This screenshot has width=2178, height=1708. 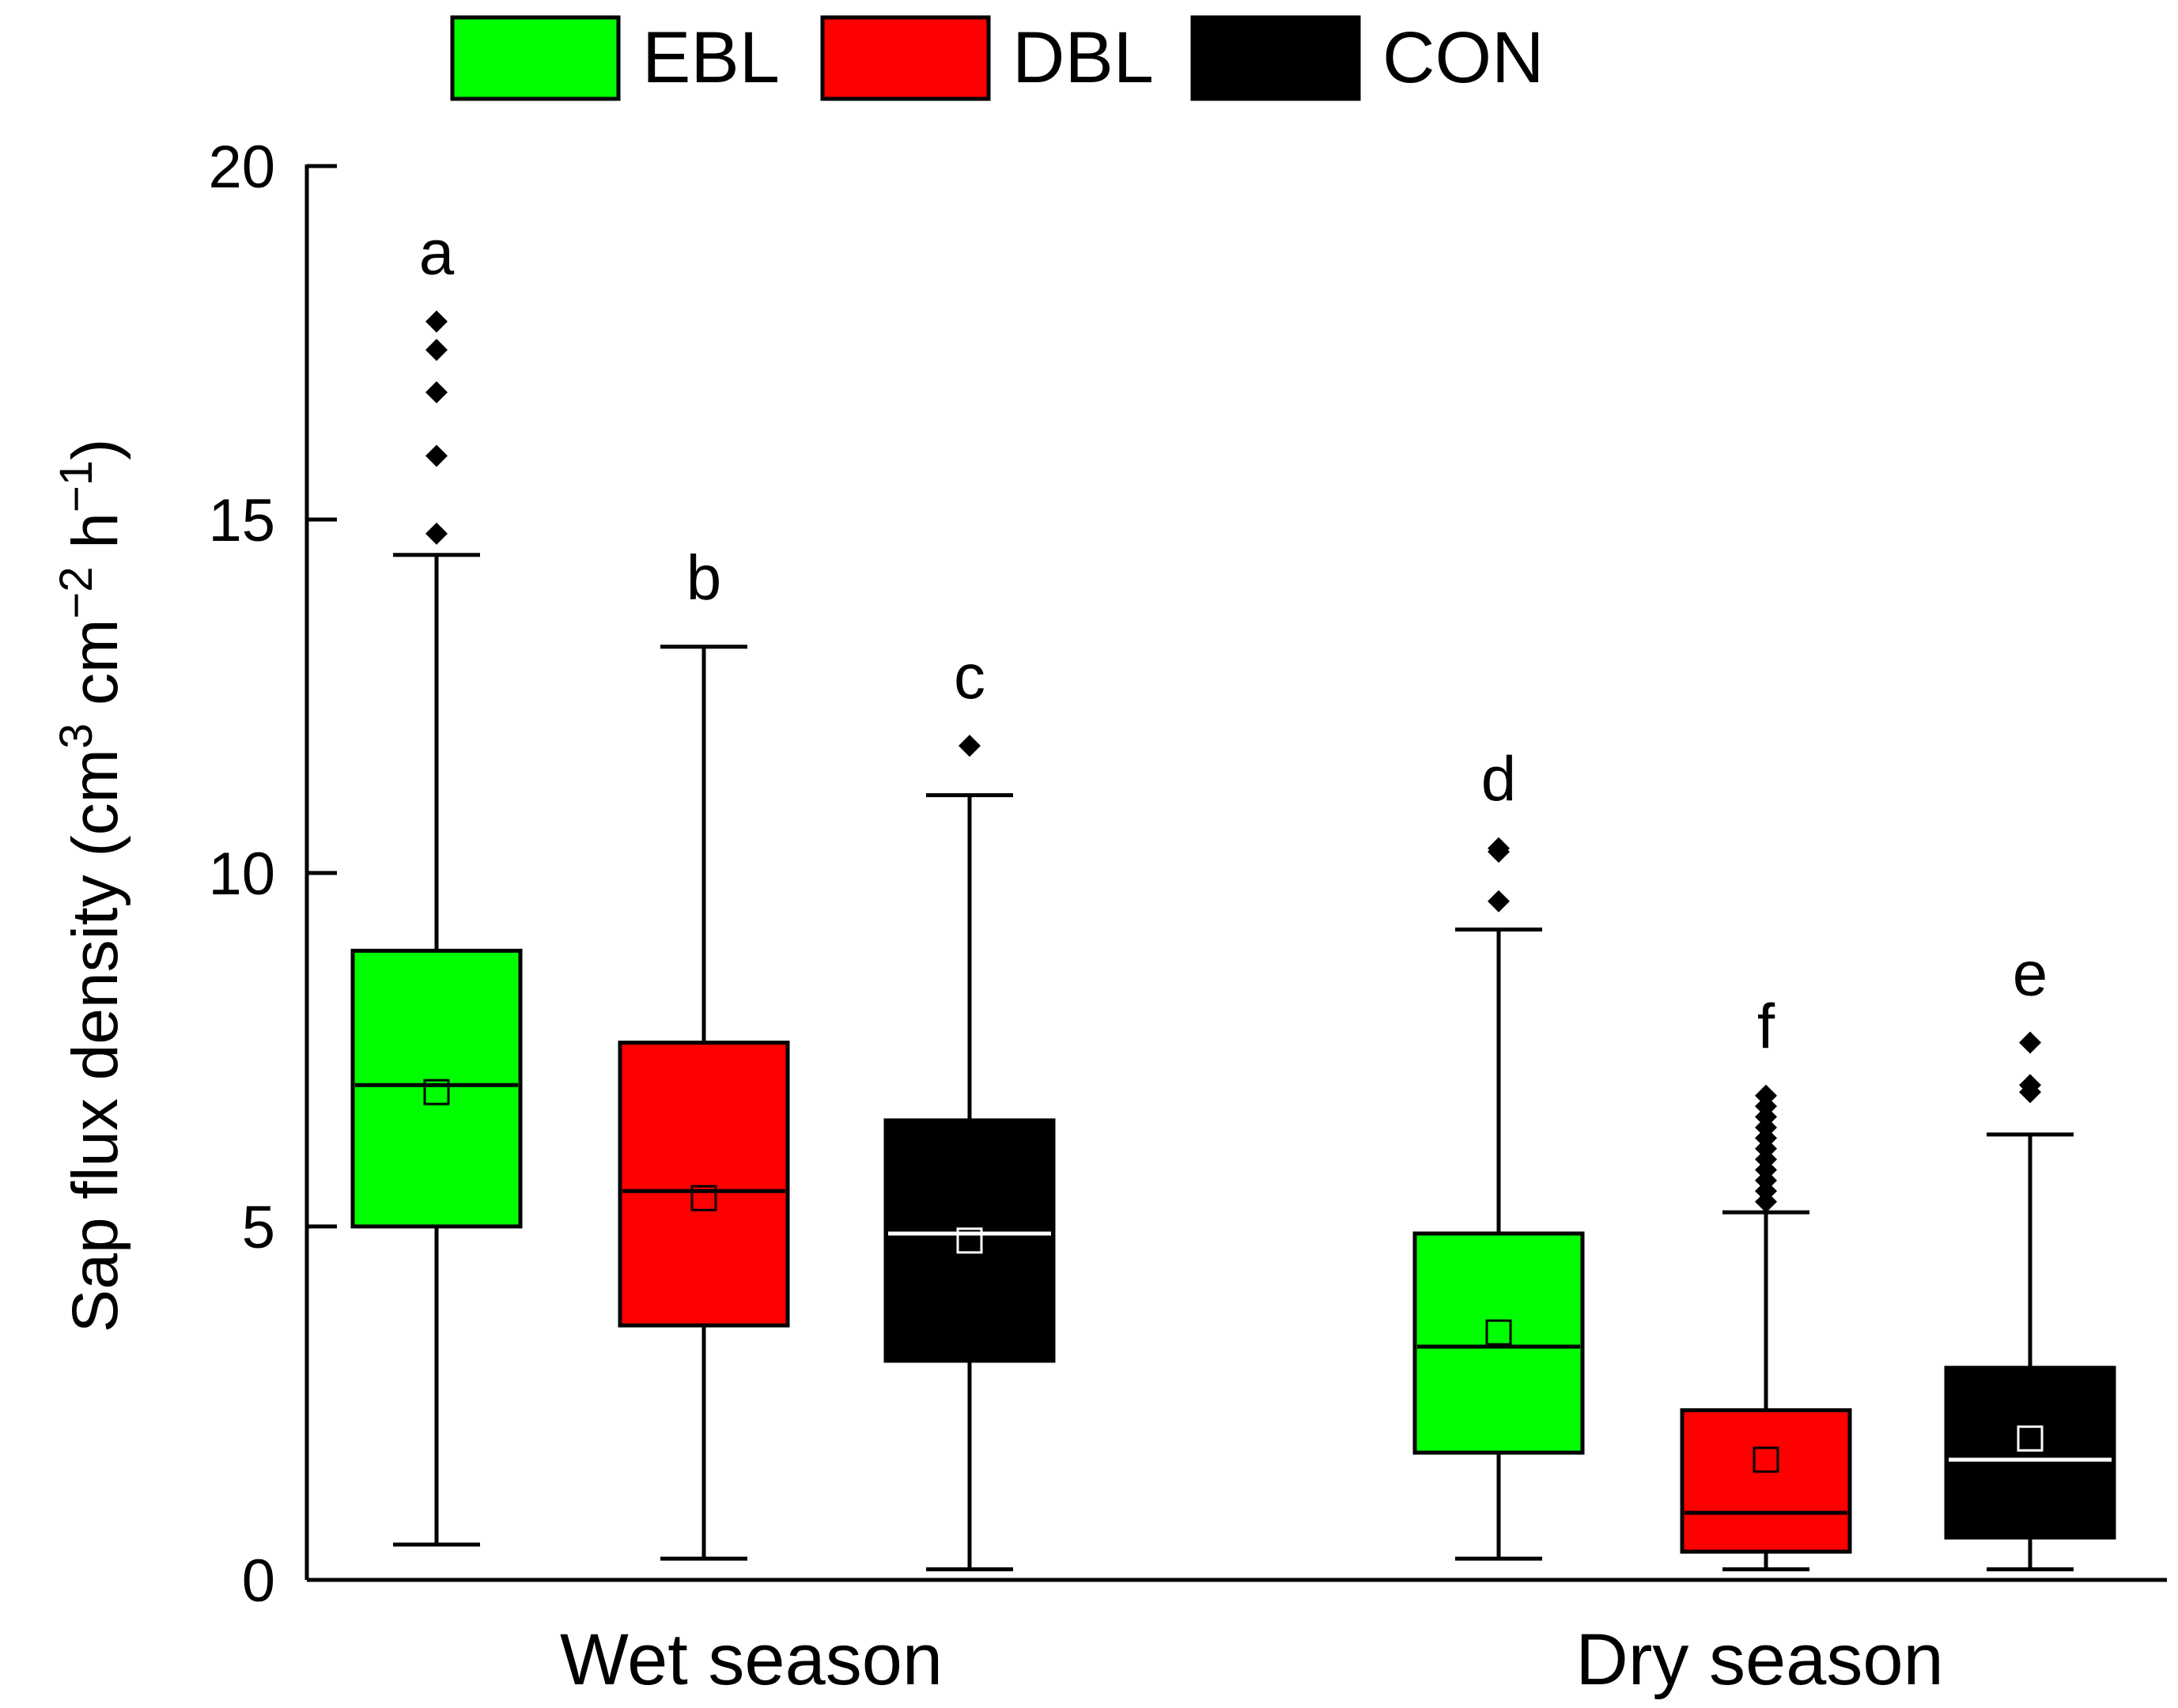 I want to click on significance-letter: b, so click(x=704, y=577).